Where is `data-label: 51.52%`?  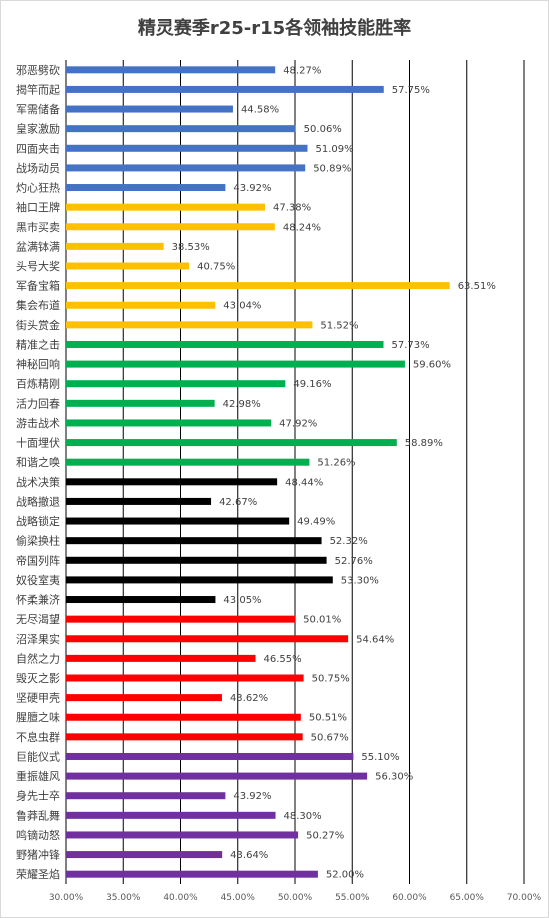 data-label: 51.52% is located at coordinates (339, 325).